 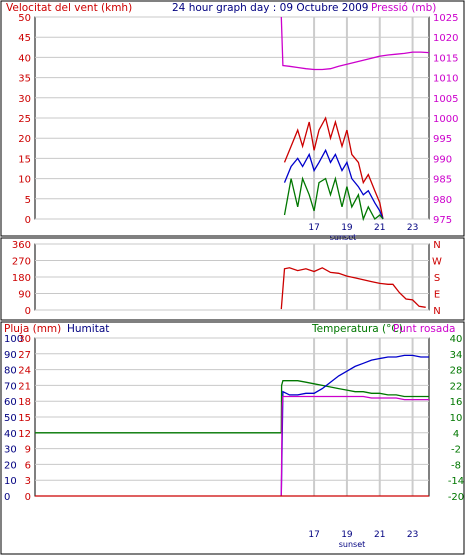 What do you see at coordinates (24, 386) in the screenshot?
I see `axis-tick-label: 21` at bounding box center [24, 386].